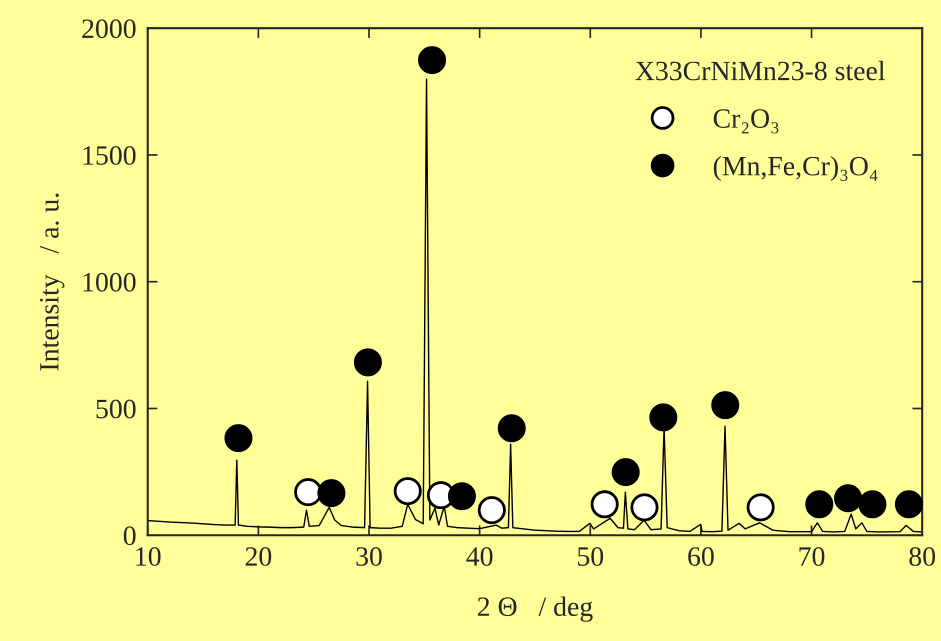 Image resolution: width=941 pixels, height=641 pixels. What do you see at coordinates (110, 155) in the screenshot?
I see `y-tick-label: 1500` at bounding box center [110, 155].